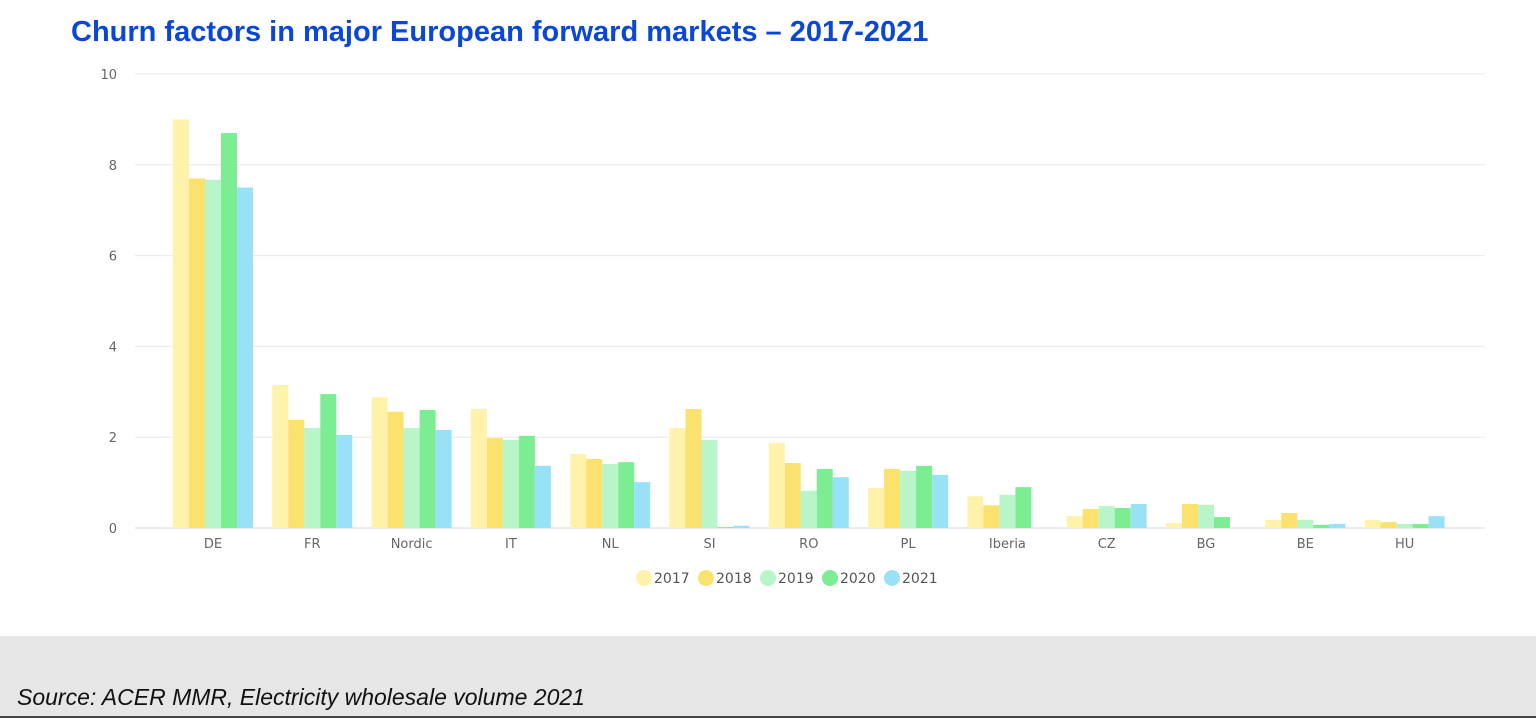 This screenshot has width=1536, height=719. Describe the element at coordinates (1074, 522) in the screenshot. I see `bar-cz-2017` at that location.